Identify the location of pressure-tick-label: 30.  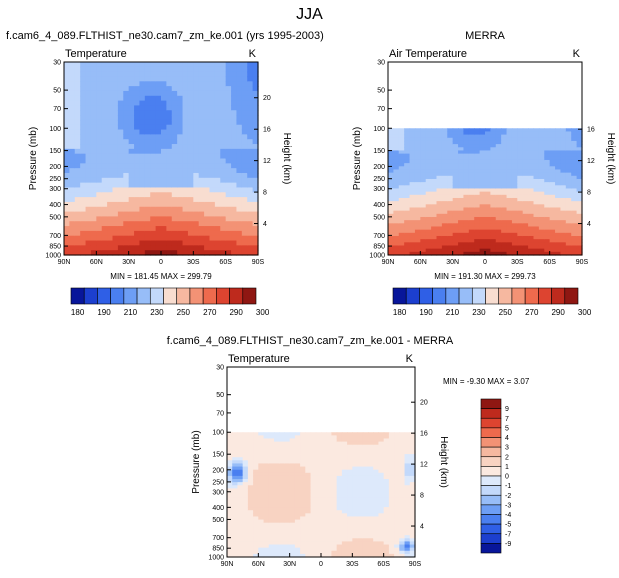
(57, 63).